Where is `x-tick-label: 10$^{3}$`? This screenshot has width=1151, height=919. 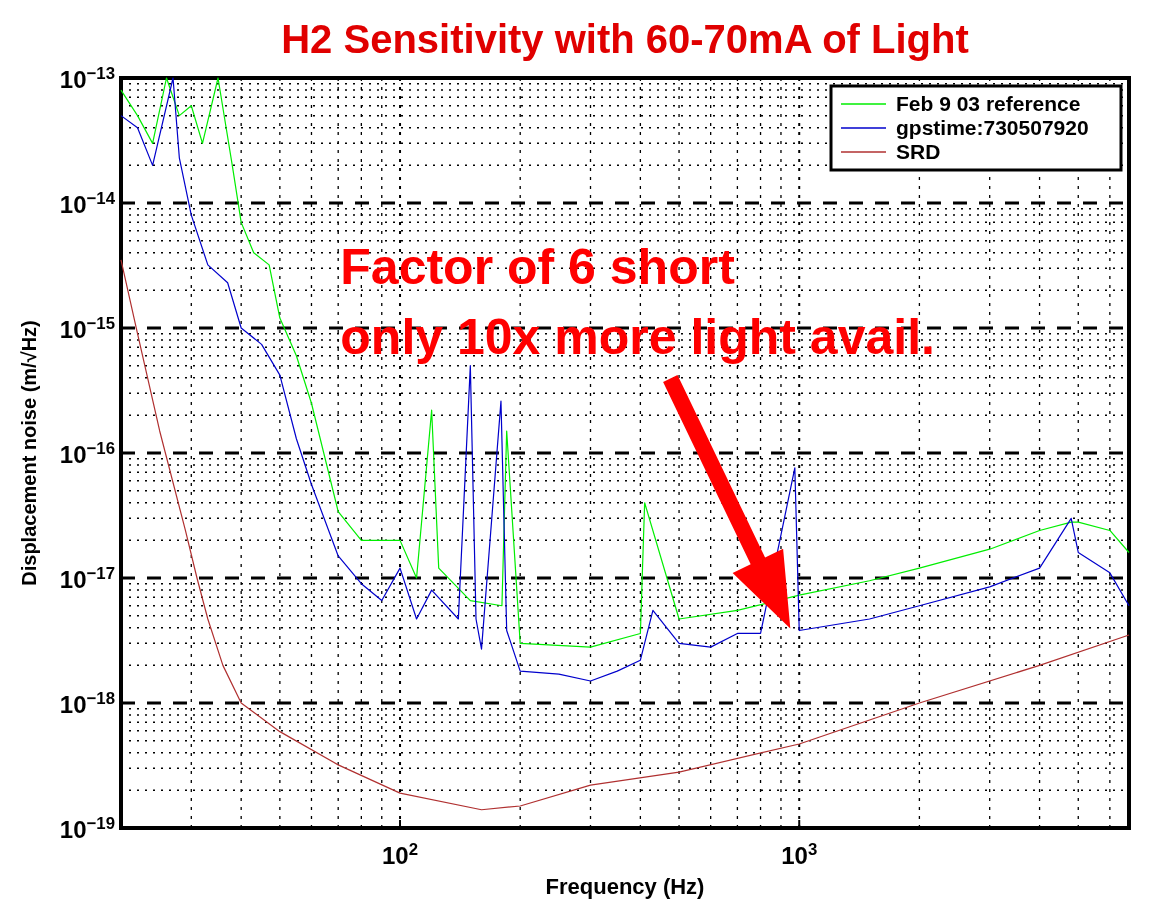 x-tick-label: 10$^{3}$ is located at coordinates (799, 854).